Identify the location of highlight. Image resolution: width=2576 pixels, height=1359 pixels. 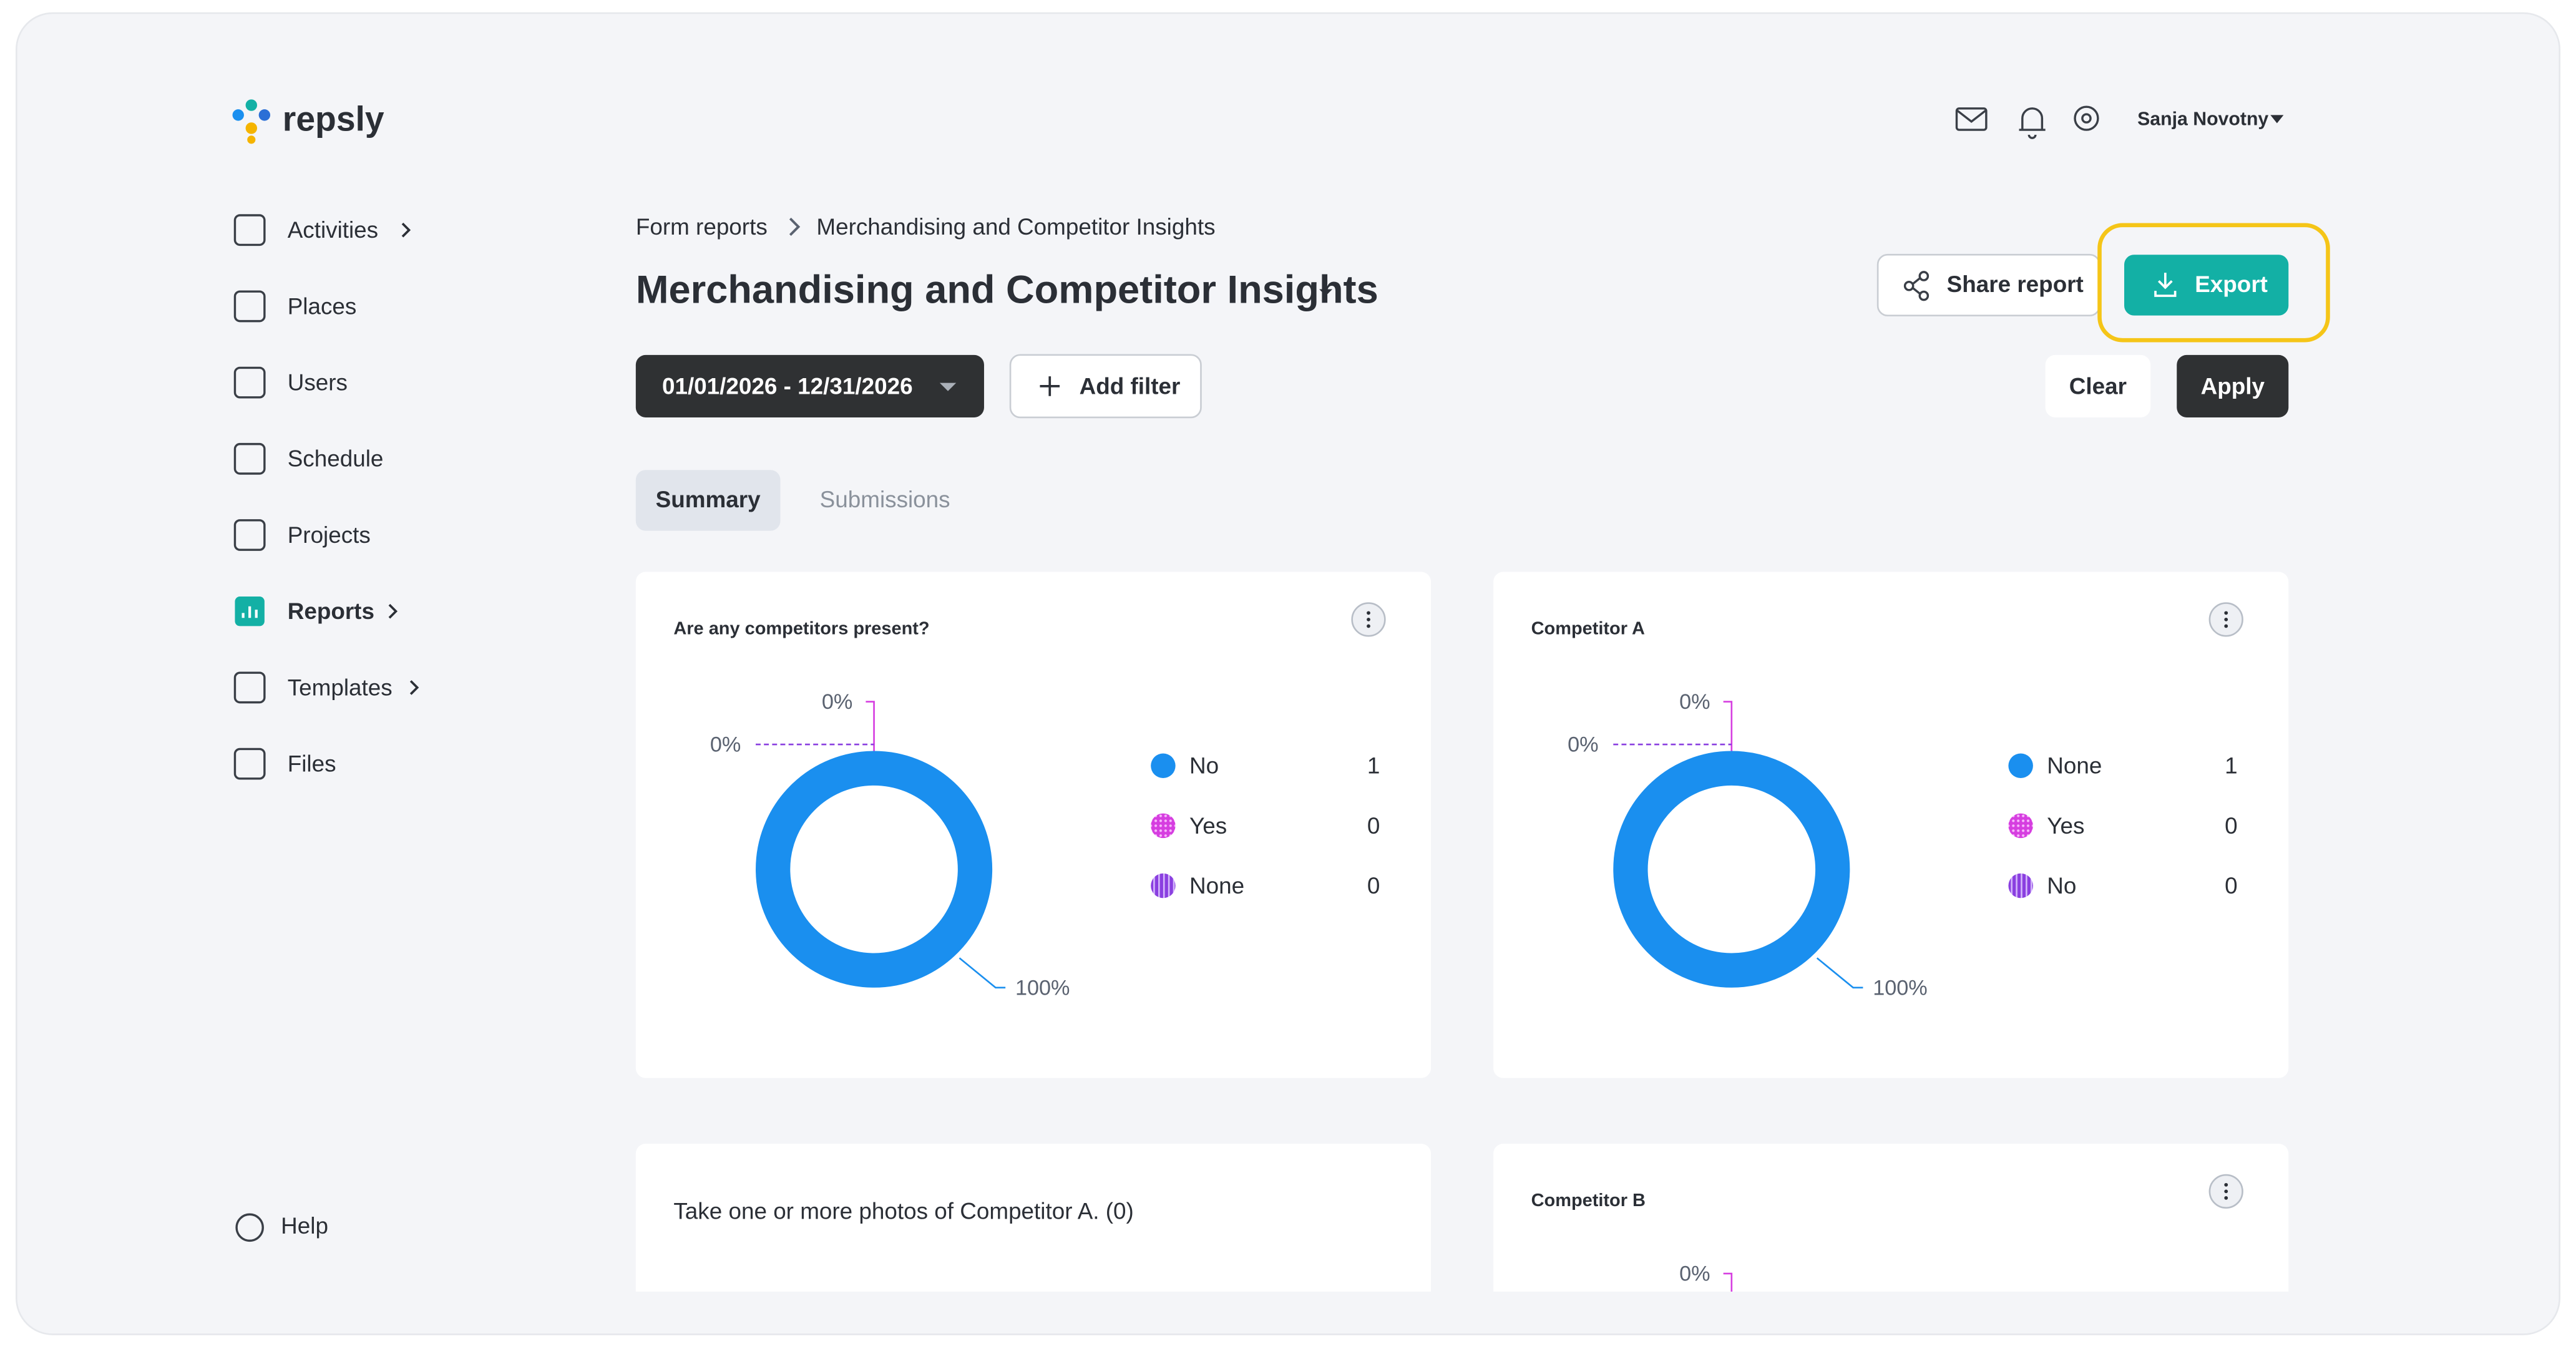
(2213, 283).